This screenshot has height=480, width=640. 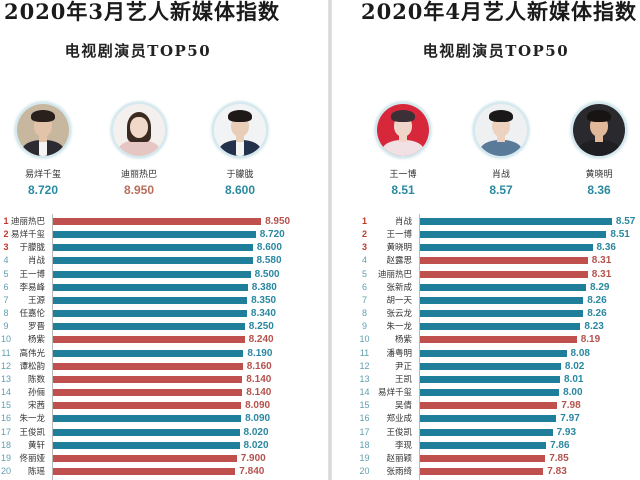 What do you see at coordinates (260, 353) in the screenshot?
I see `score-value: 8.190` at bounding box center [260, 353].